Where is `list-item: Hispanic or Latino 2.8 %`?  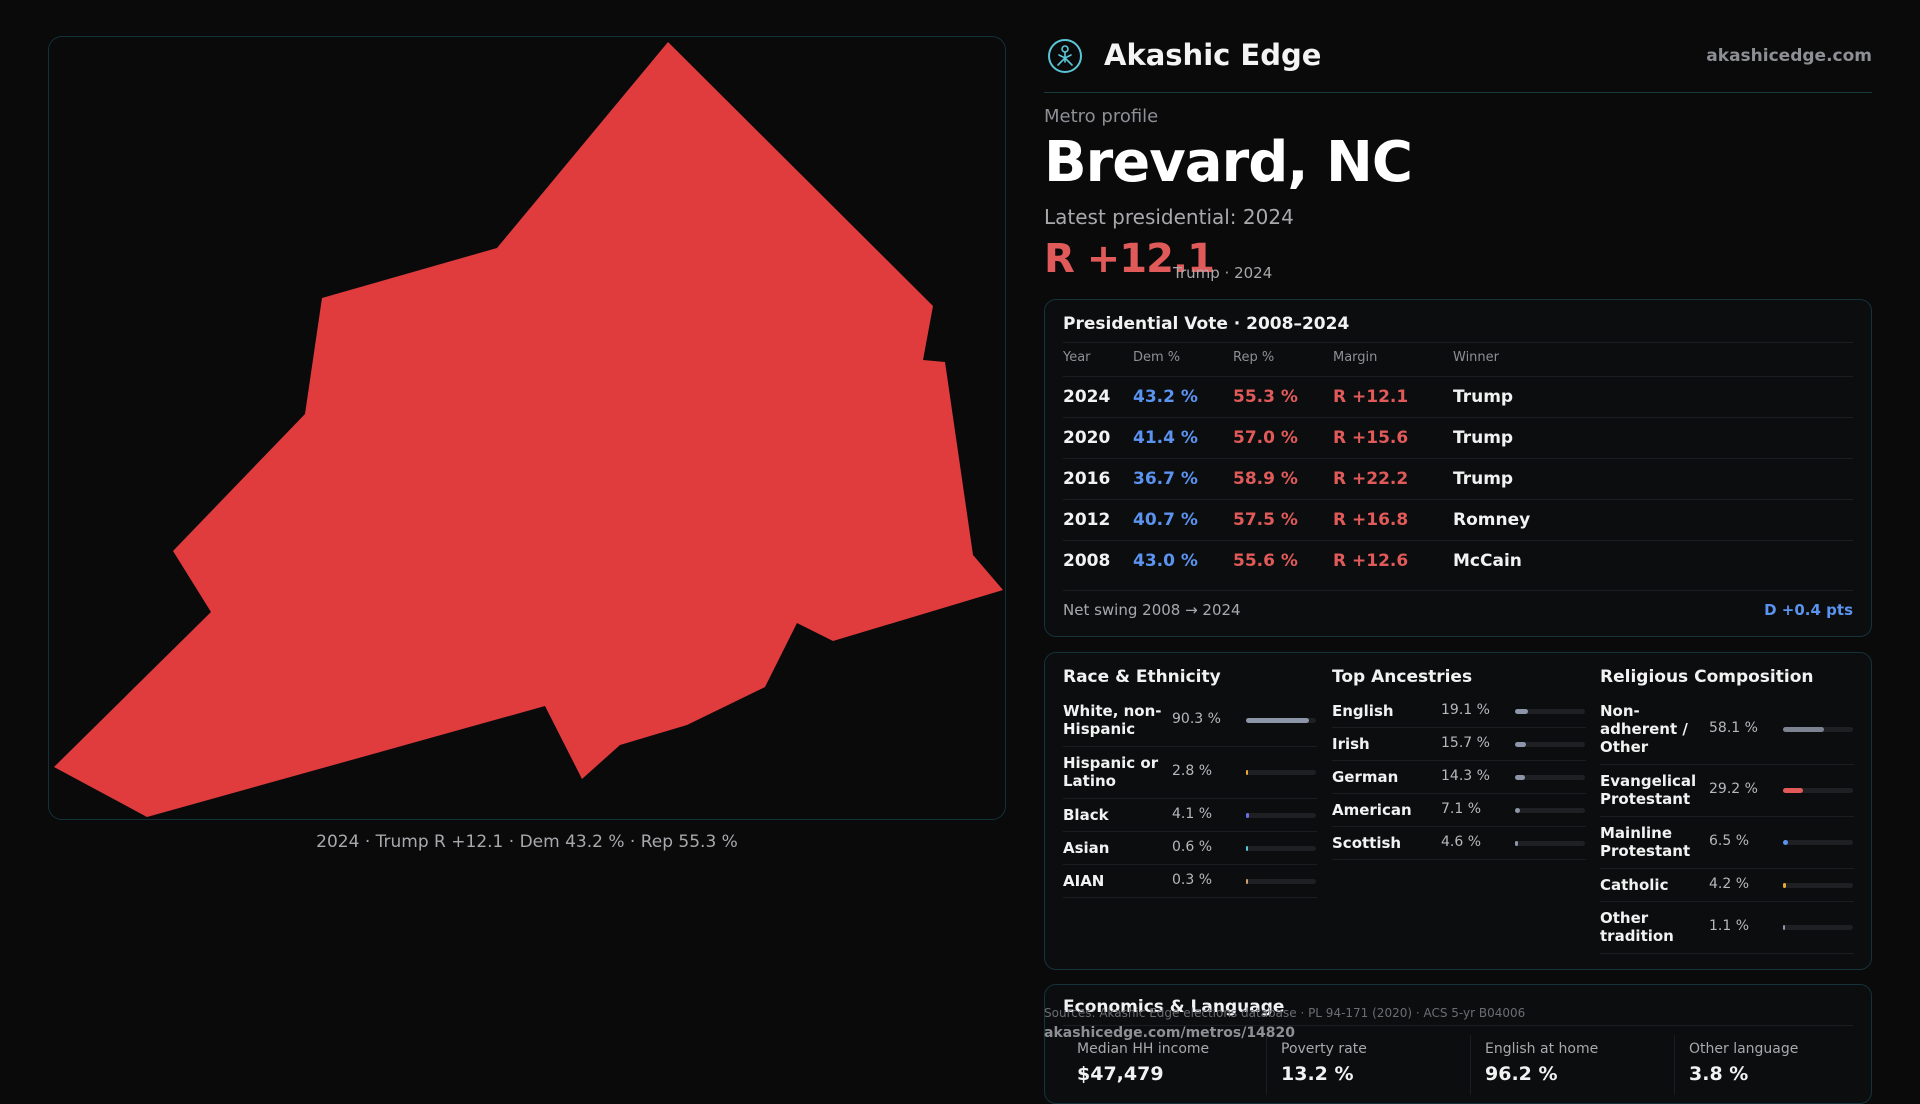 list-item: Hispanic or Latino 2.8 % is located at coordinates (1190, 773).